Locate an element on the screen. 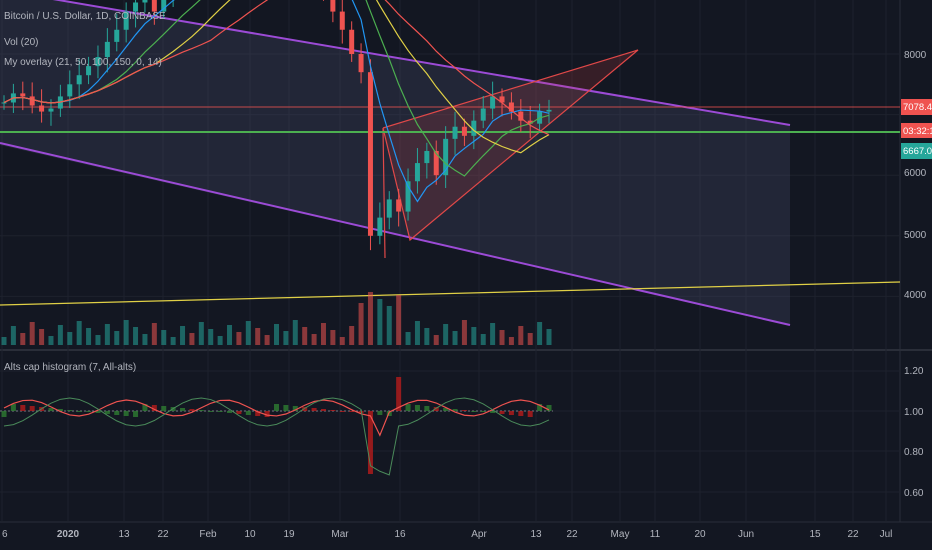 This screenshot has width=932, height=550. volume-legend: Vol (20) is located at coordinates (21, 42).